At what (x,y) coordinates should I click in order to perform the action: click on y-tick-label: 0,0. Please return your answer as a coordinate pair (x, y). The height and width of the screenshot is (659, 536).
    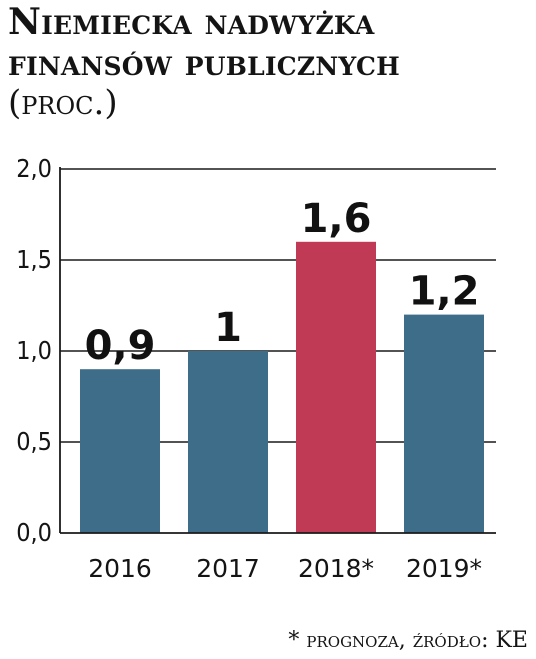
    Looking at the image, I should click on (34, 532).